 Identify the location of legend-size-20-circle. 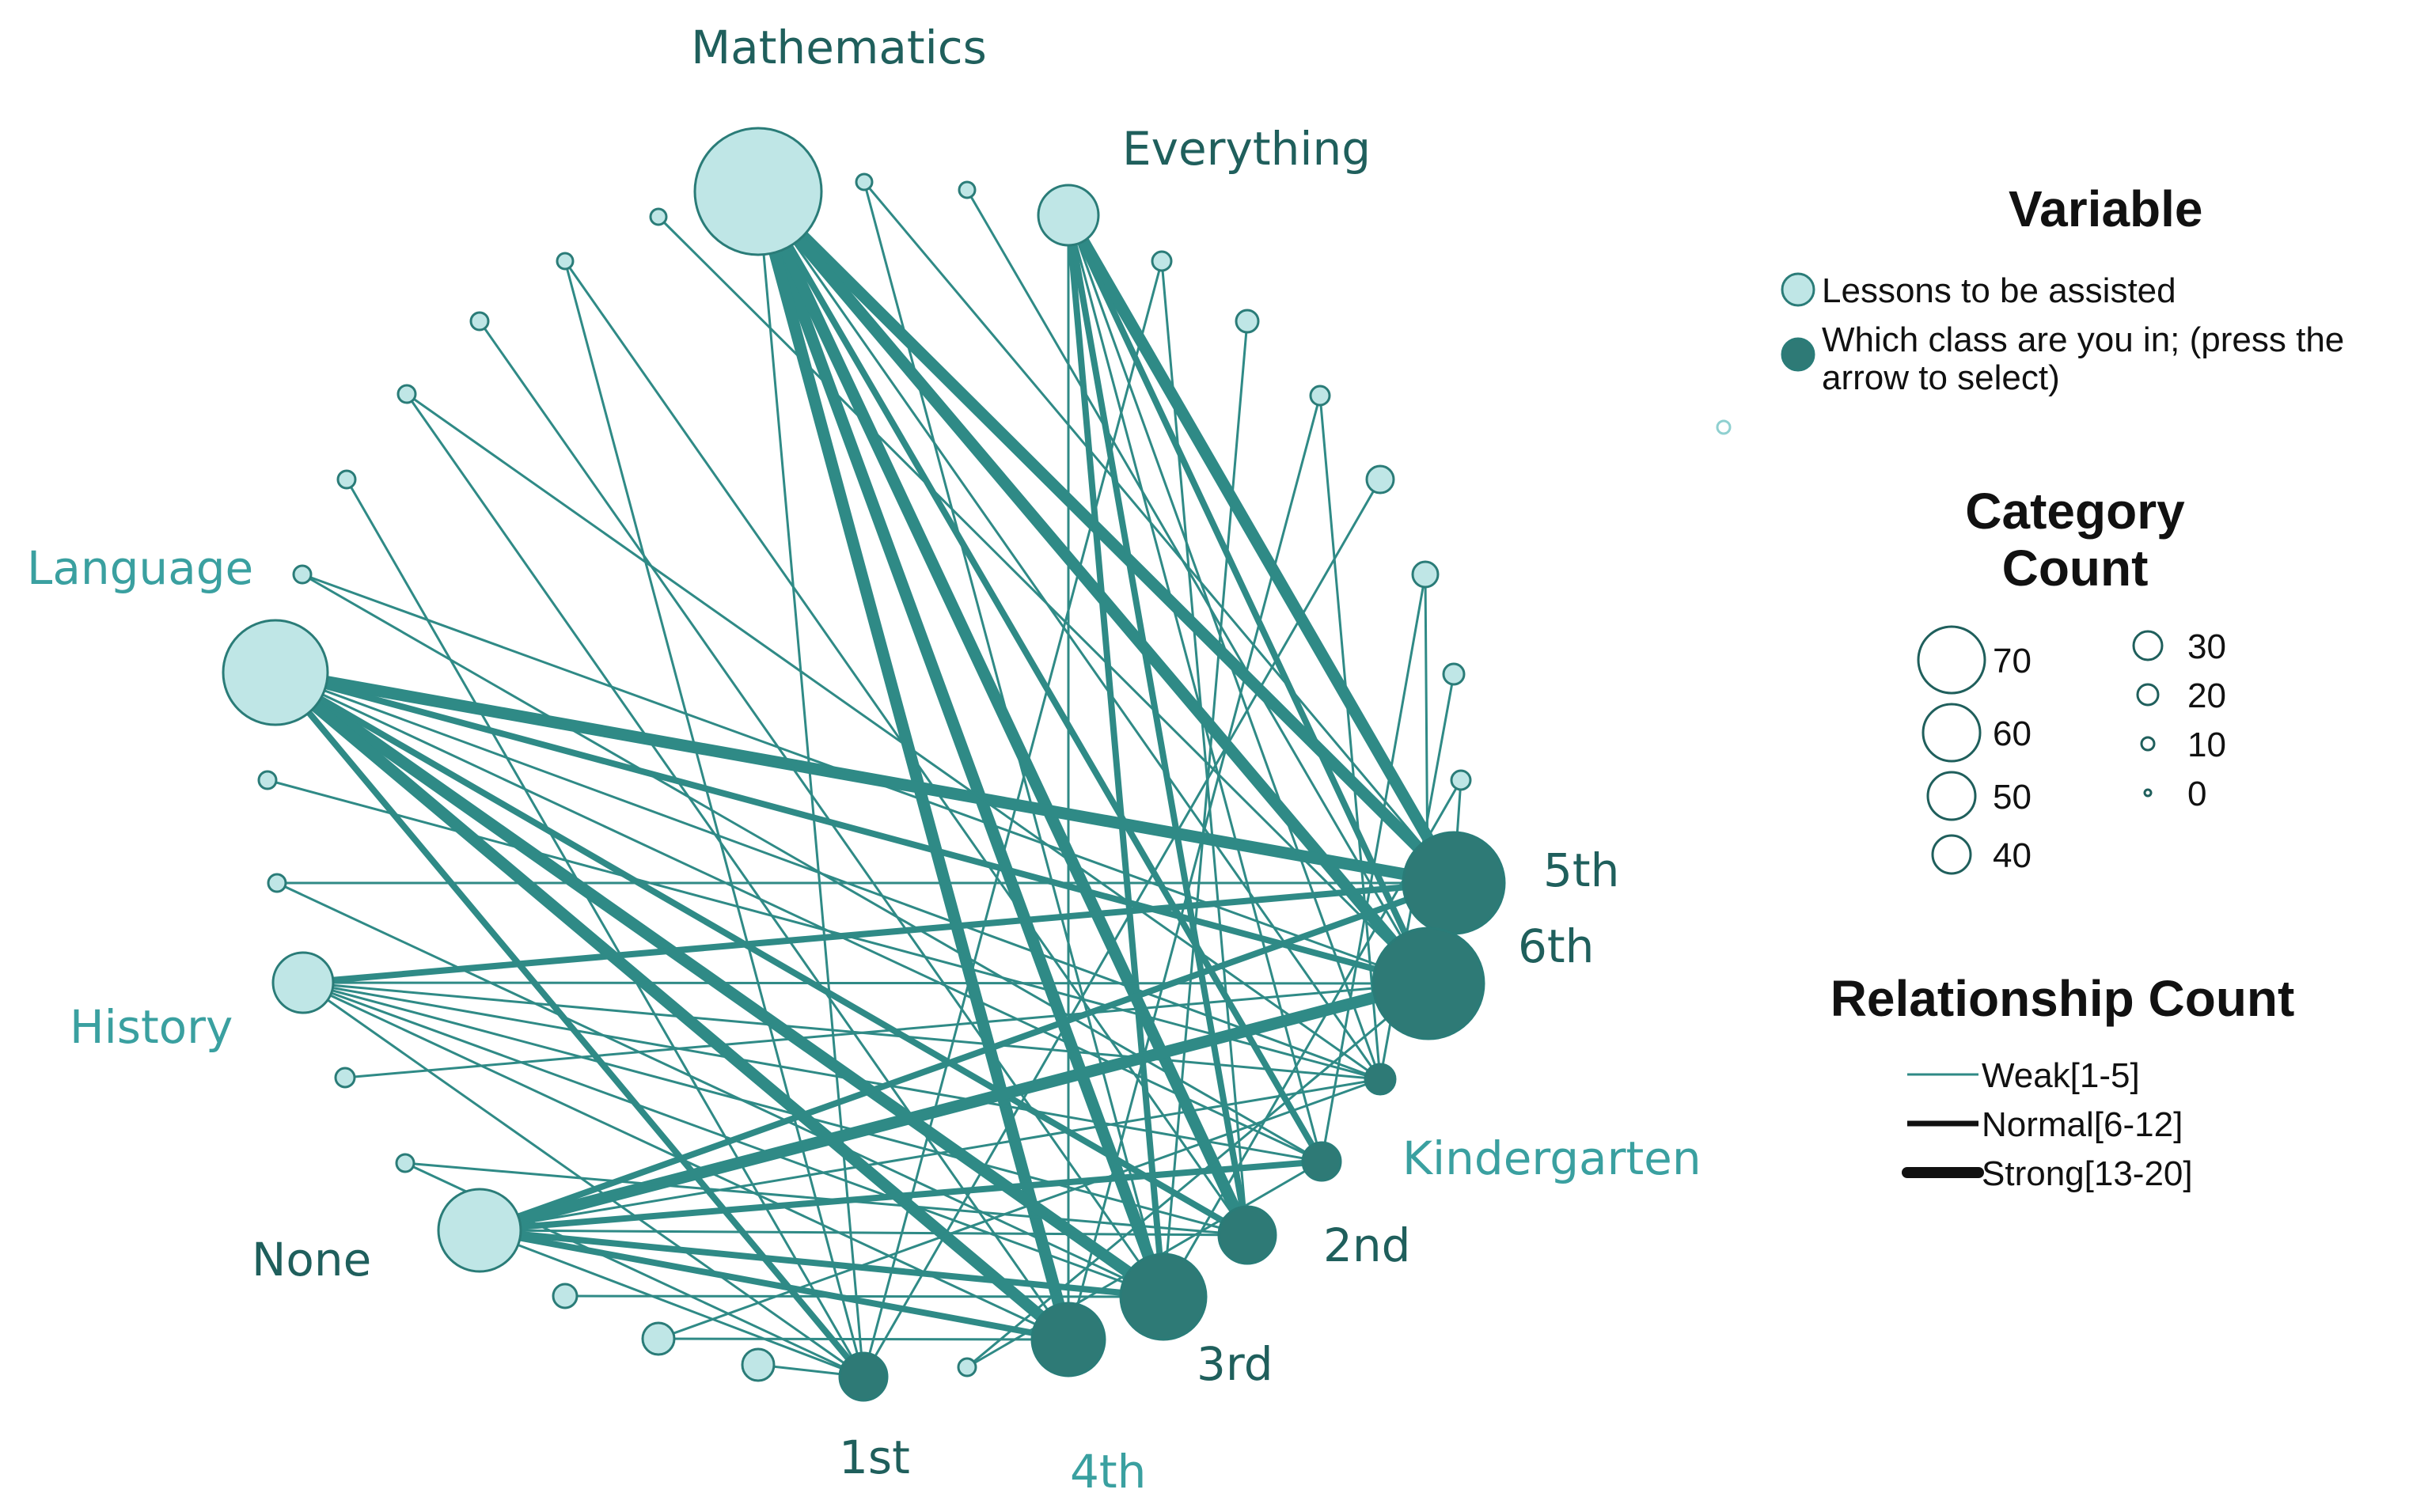
(2148, 695).